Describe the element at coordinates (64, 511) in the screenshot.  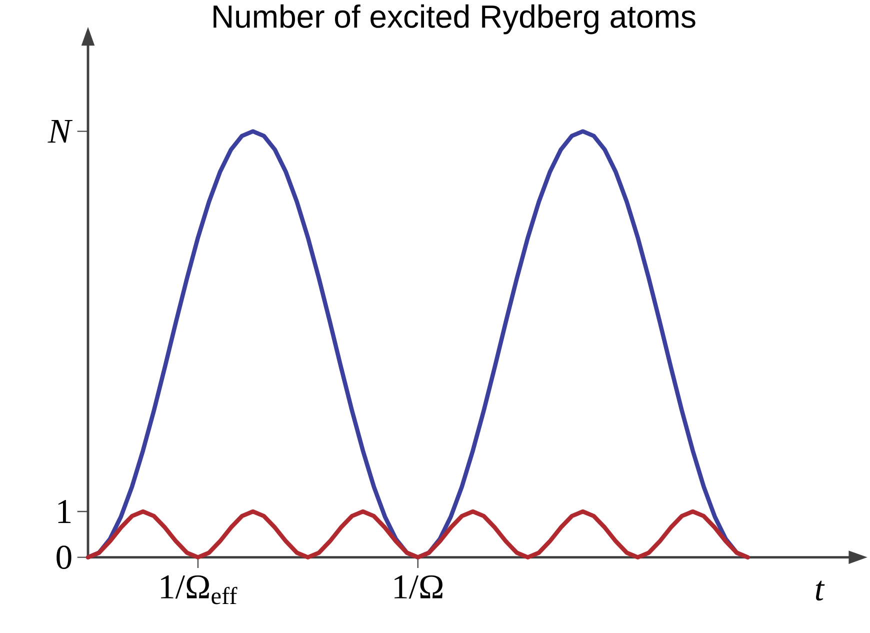
I see `y-tick-label: 1` at that location.